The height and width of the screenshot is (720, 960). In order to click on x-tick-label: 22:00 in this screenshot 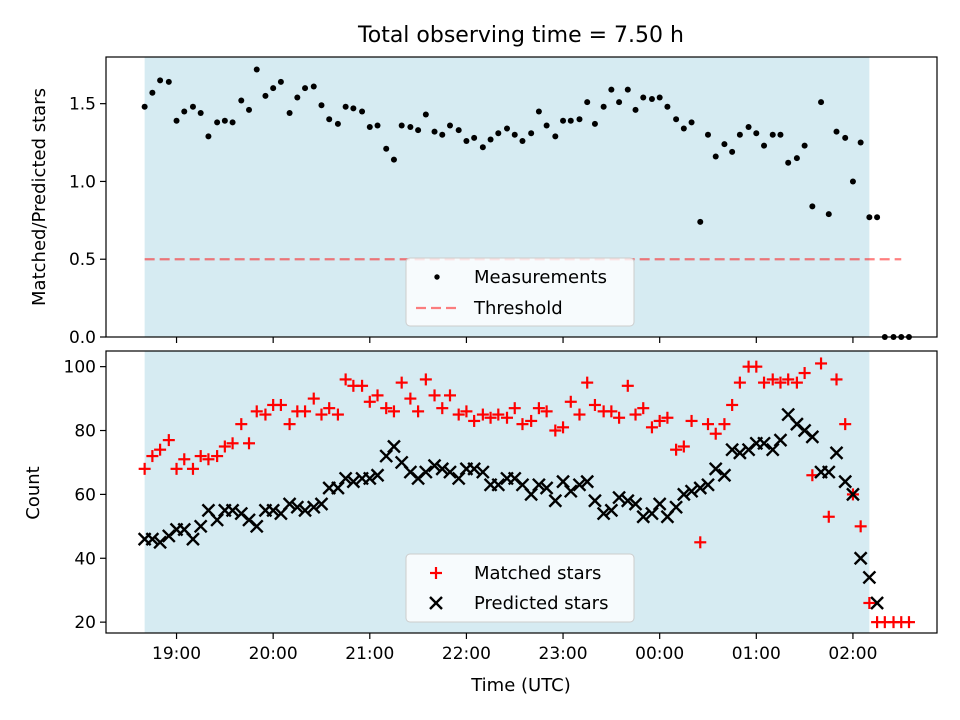, I will do `click(466, 654)`.